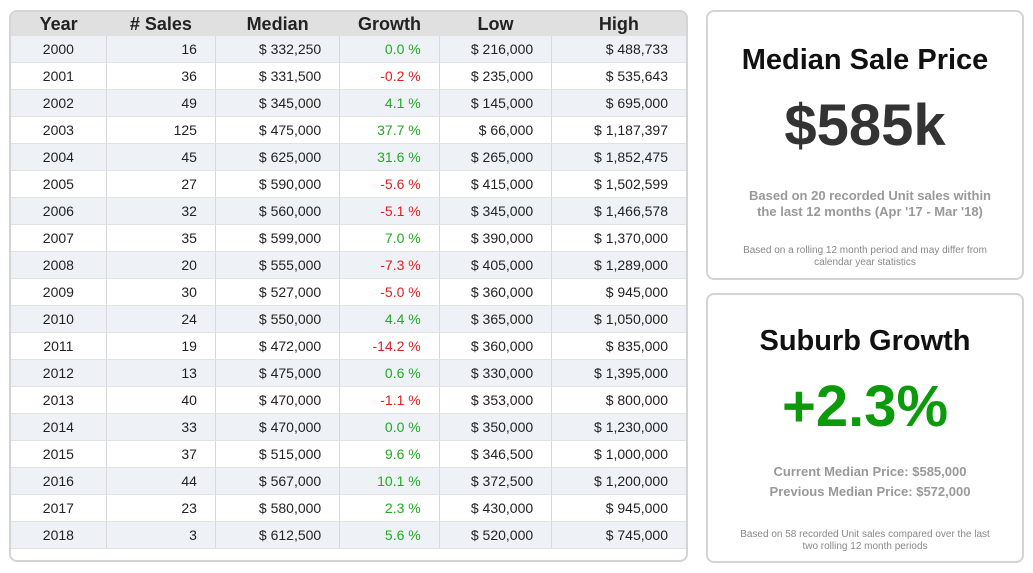 This screenshot has width=1033, height=573. Describe the element at coordinates (278, 508) in the screenshot. I see `table-cell: $ 580,000` at that location.